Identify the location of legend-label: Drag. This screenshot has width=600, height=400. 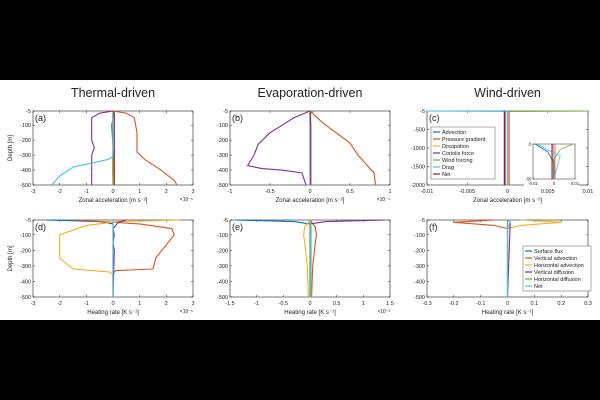
(448, 168).